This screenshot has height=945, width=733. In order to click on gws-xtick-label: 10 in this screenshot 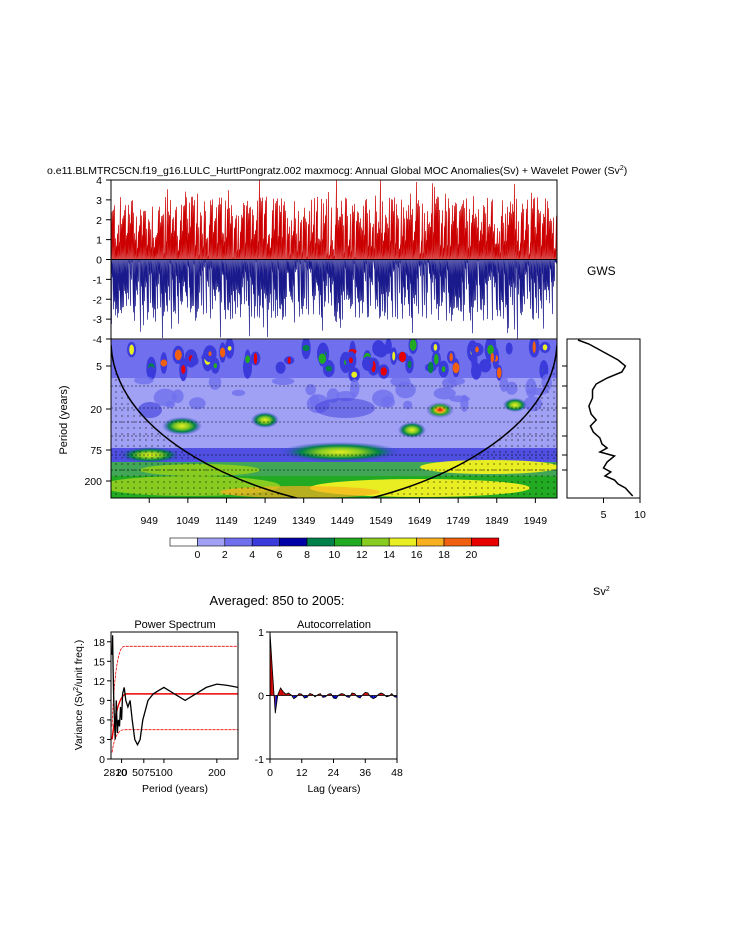, I will do `click(640, 515)`.